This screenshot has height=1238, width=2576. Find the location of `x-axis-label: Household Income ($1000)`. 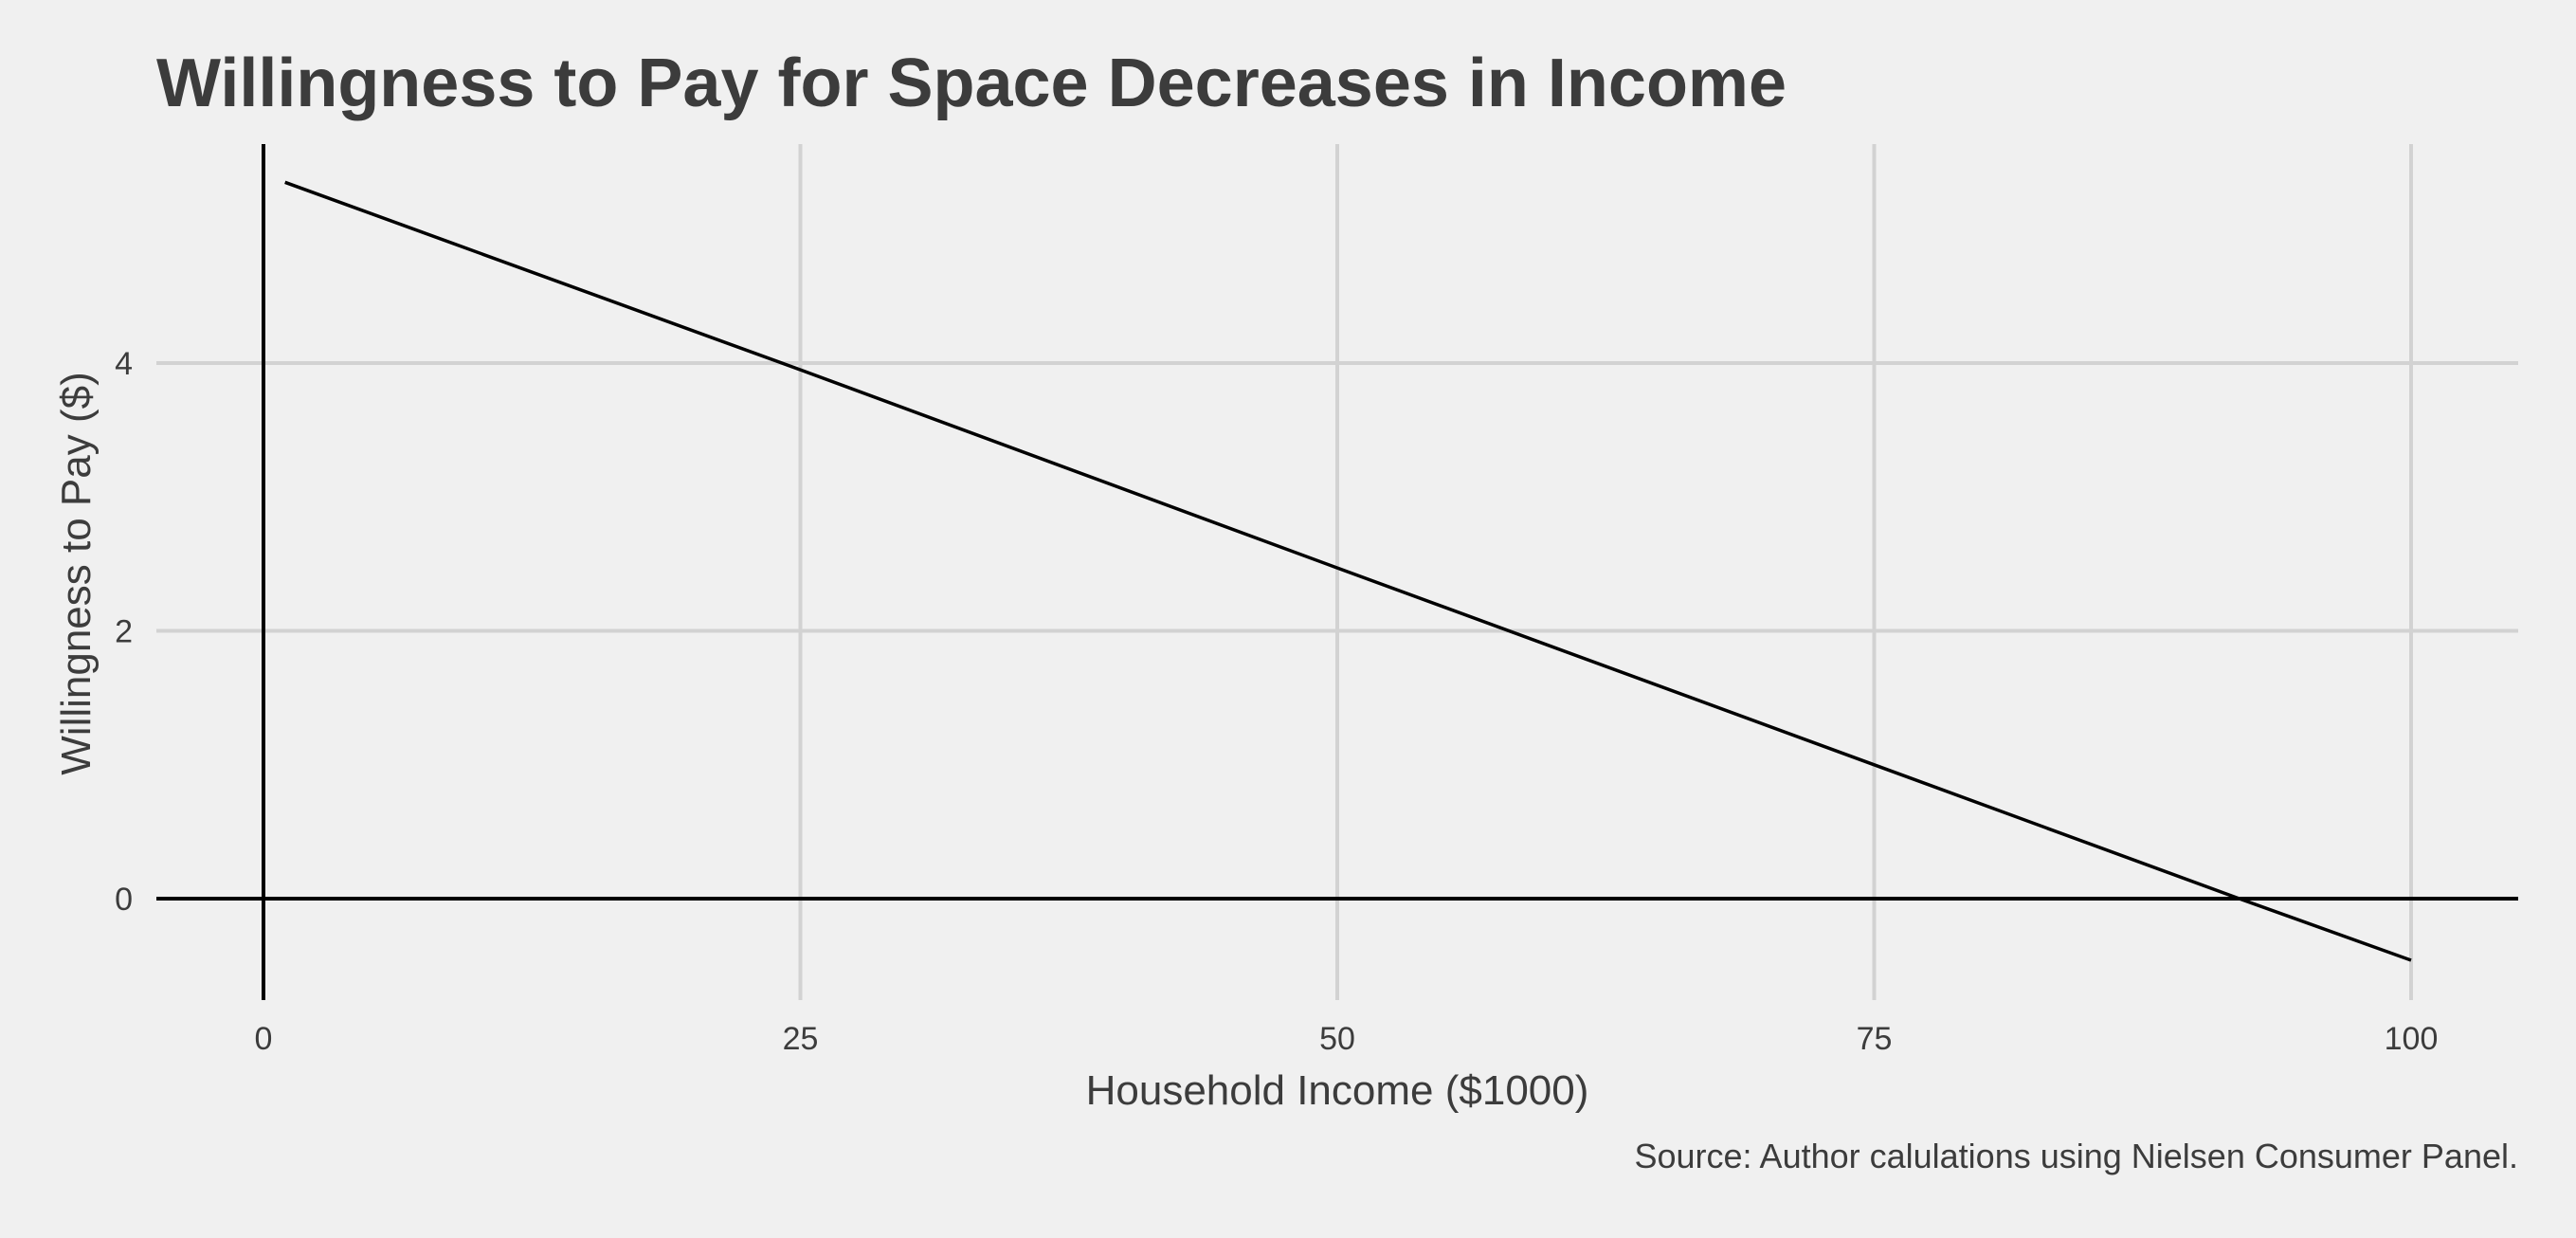

x-axis-label: Household Income ($1000) is located at coordinates (1337, 1090).